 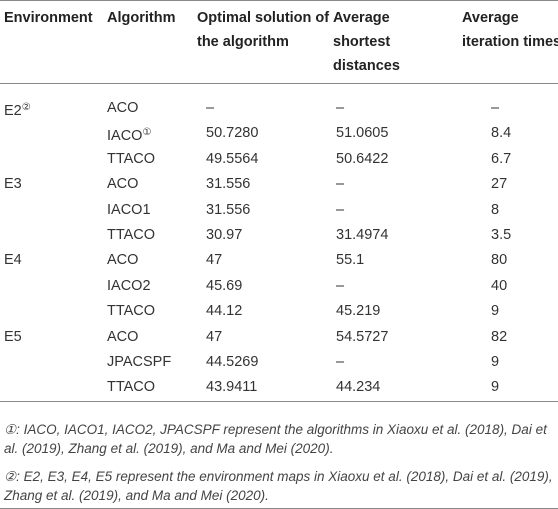 What do you see at coordinates (362, 158) in the screenshot?
I see `shortest-cell: 50.6422` at bounding box center [362, 158].